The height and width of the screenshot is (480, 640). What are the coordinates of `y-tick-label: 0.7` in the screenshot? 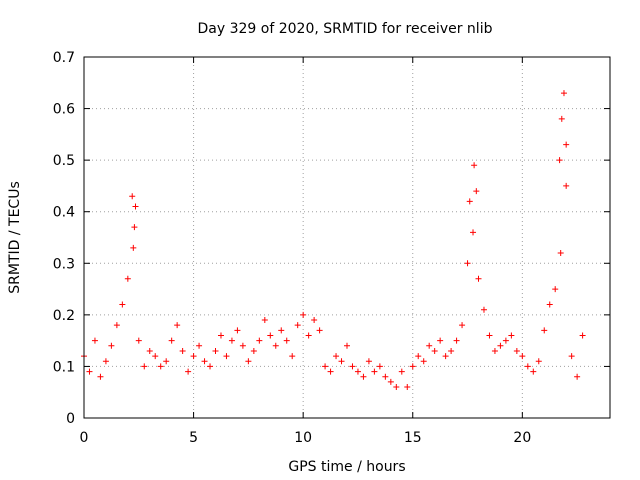 It's located at (64, 58).